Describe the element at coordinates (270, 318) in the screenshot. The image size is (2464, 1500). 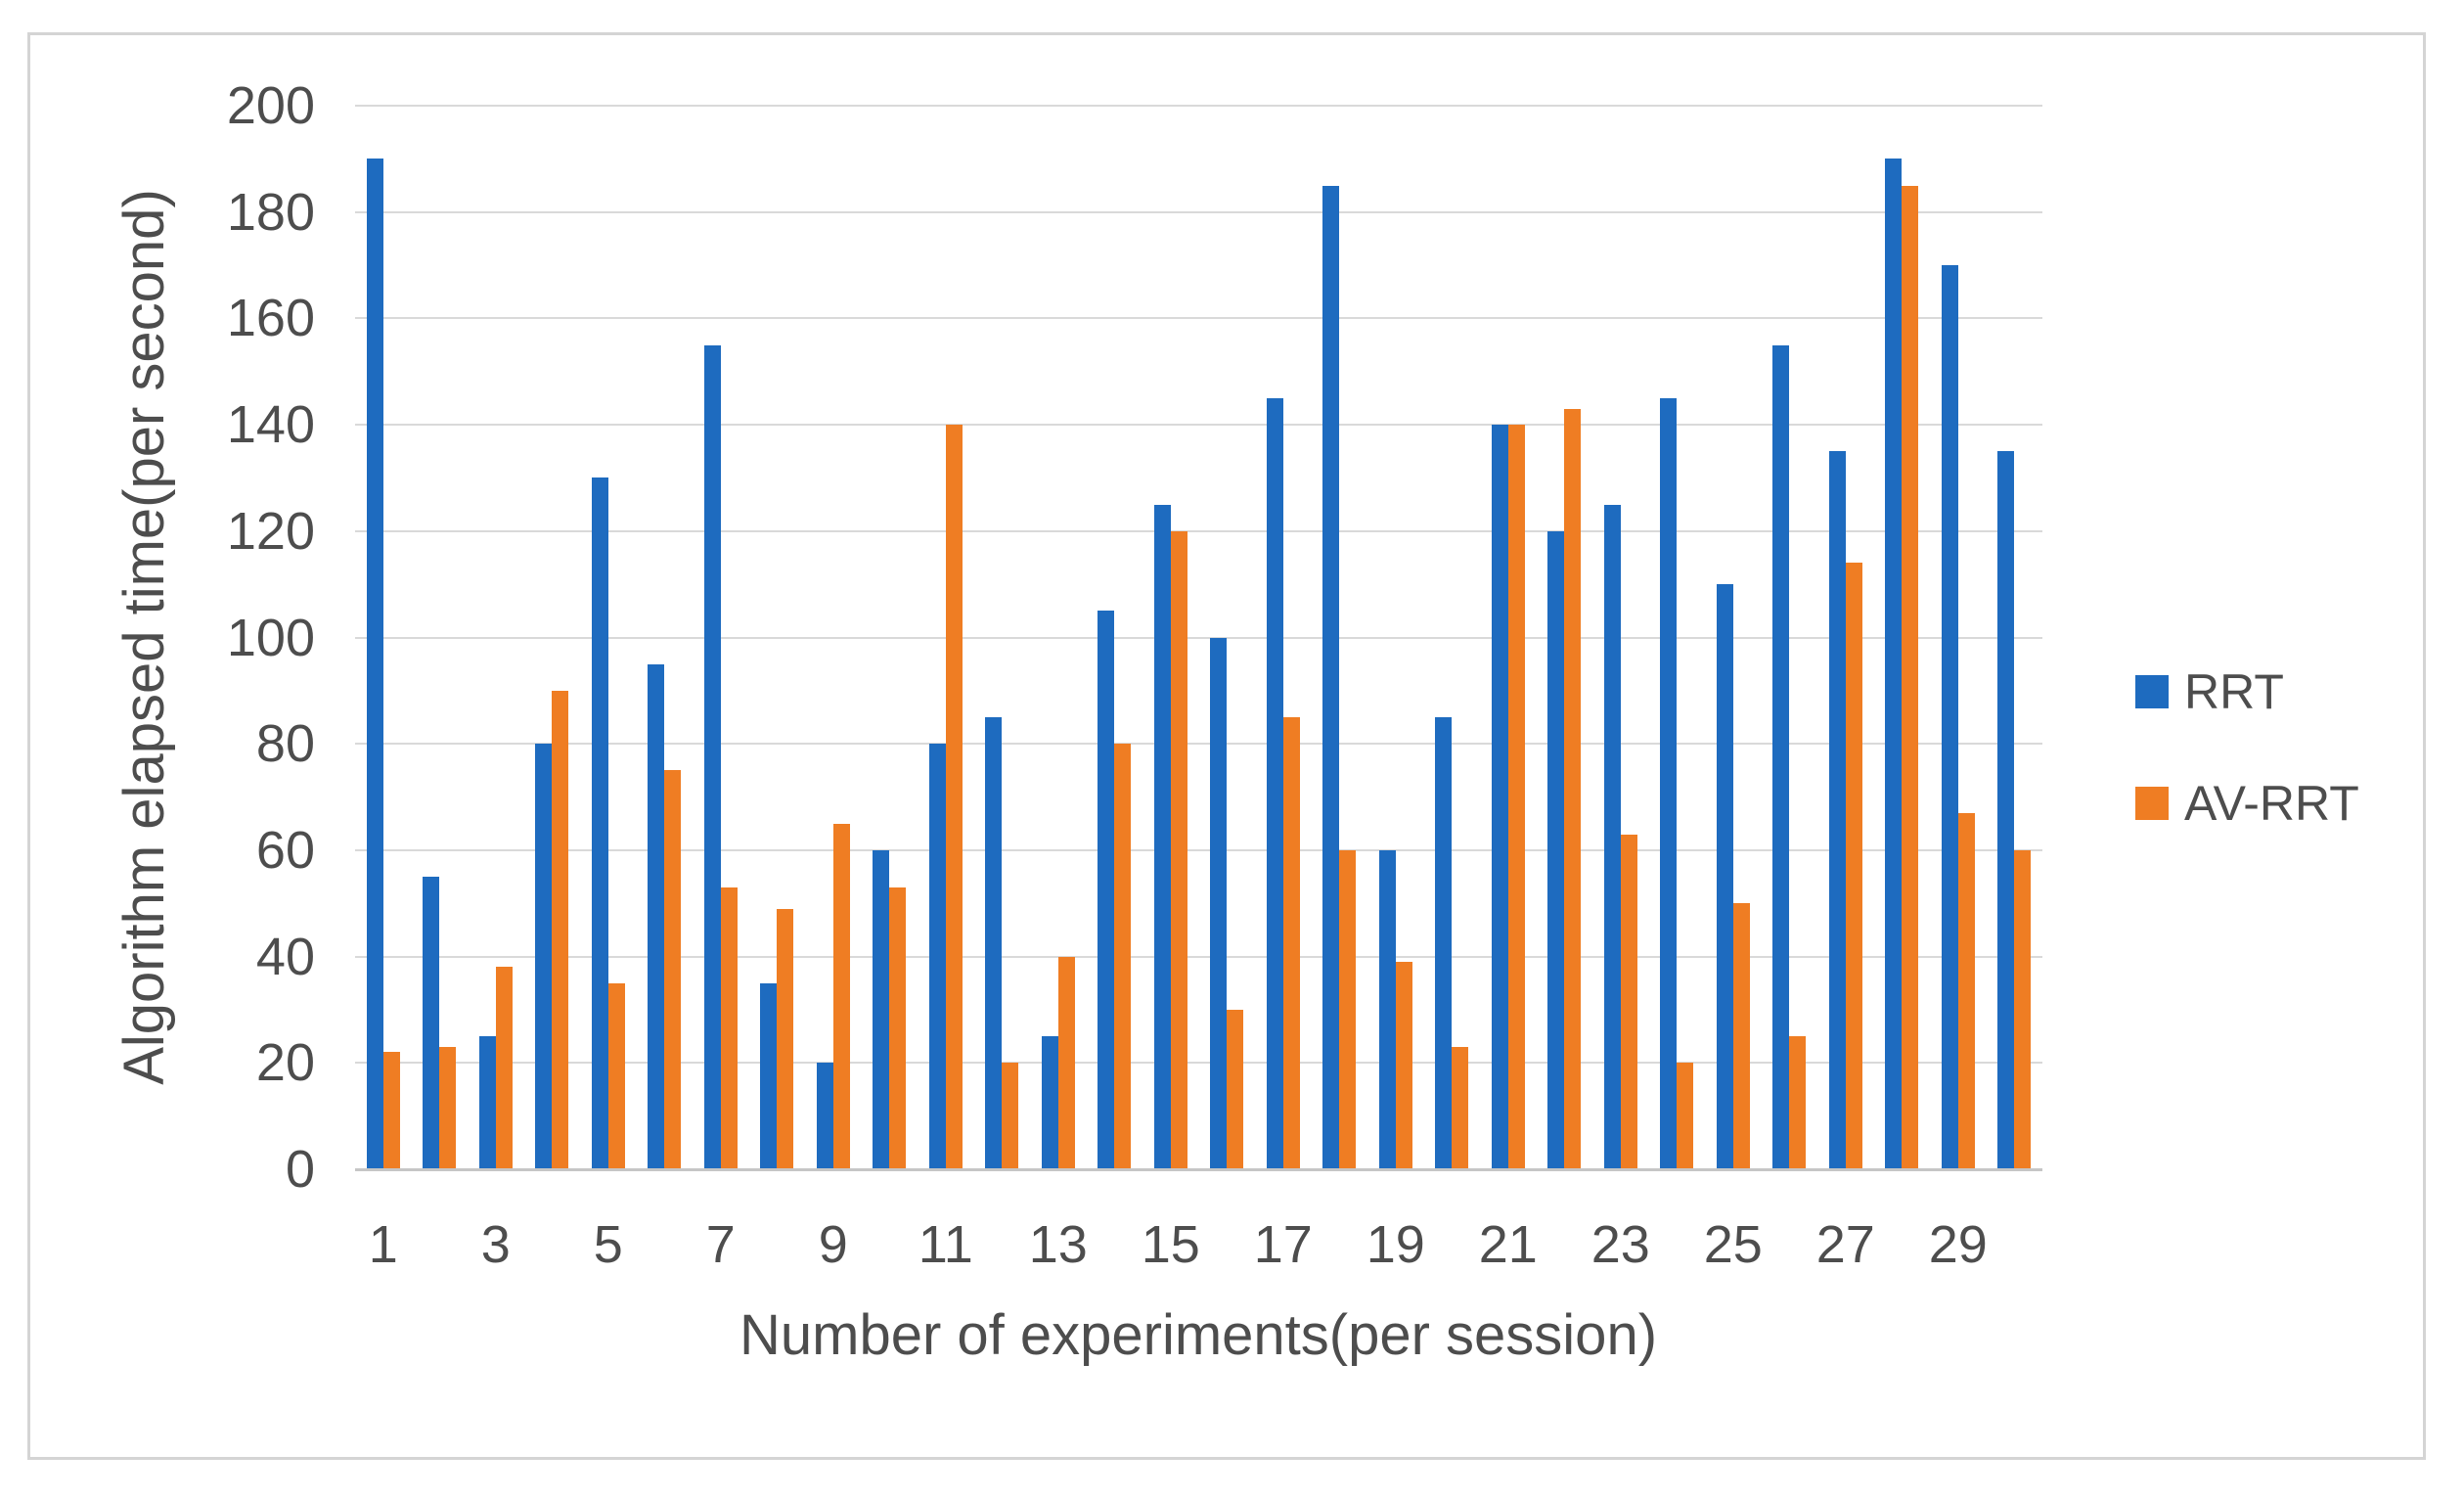
I see `y-tick-label: 160` at that location.